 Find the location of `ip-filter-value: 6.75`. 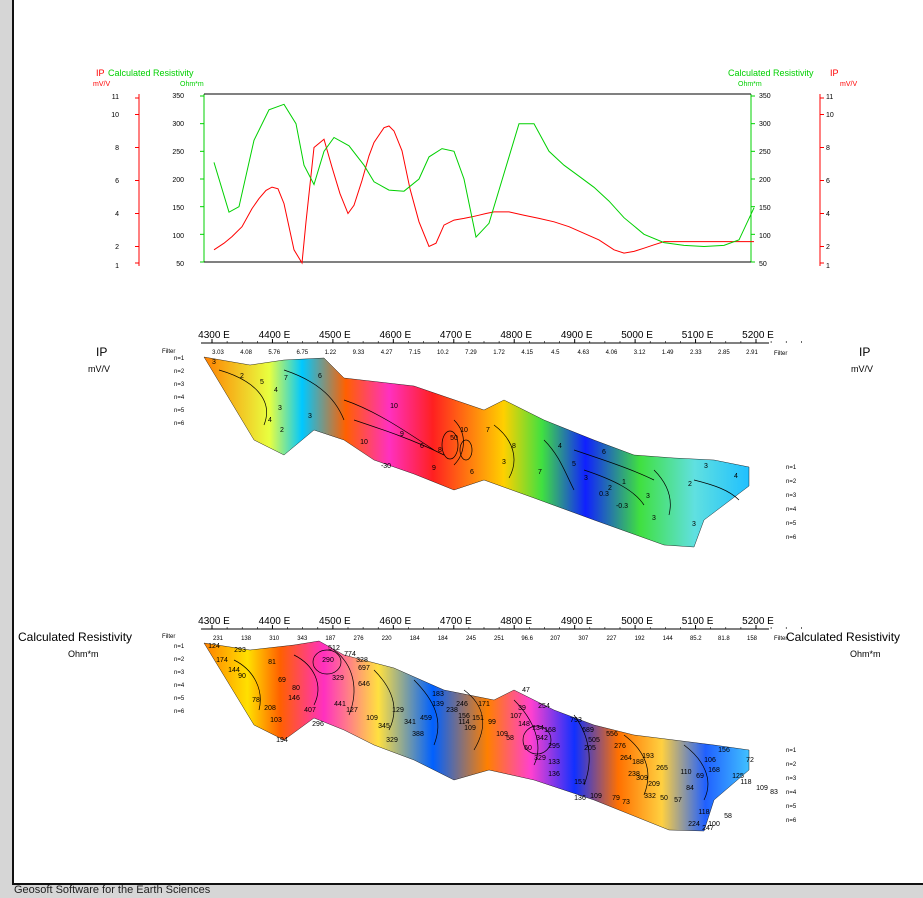

ip-filter-value: 6.75 is located at coordinates (302, 353).